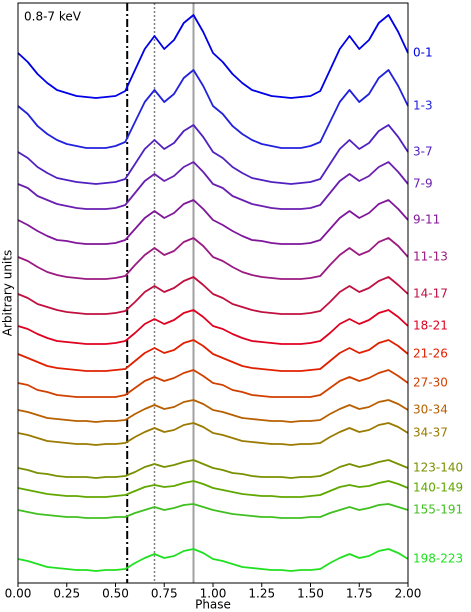 This screenshot has height=612, width=471. I want to click on legend-label: 3-7, so click(423, 152).